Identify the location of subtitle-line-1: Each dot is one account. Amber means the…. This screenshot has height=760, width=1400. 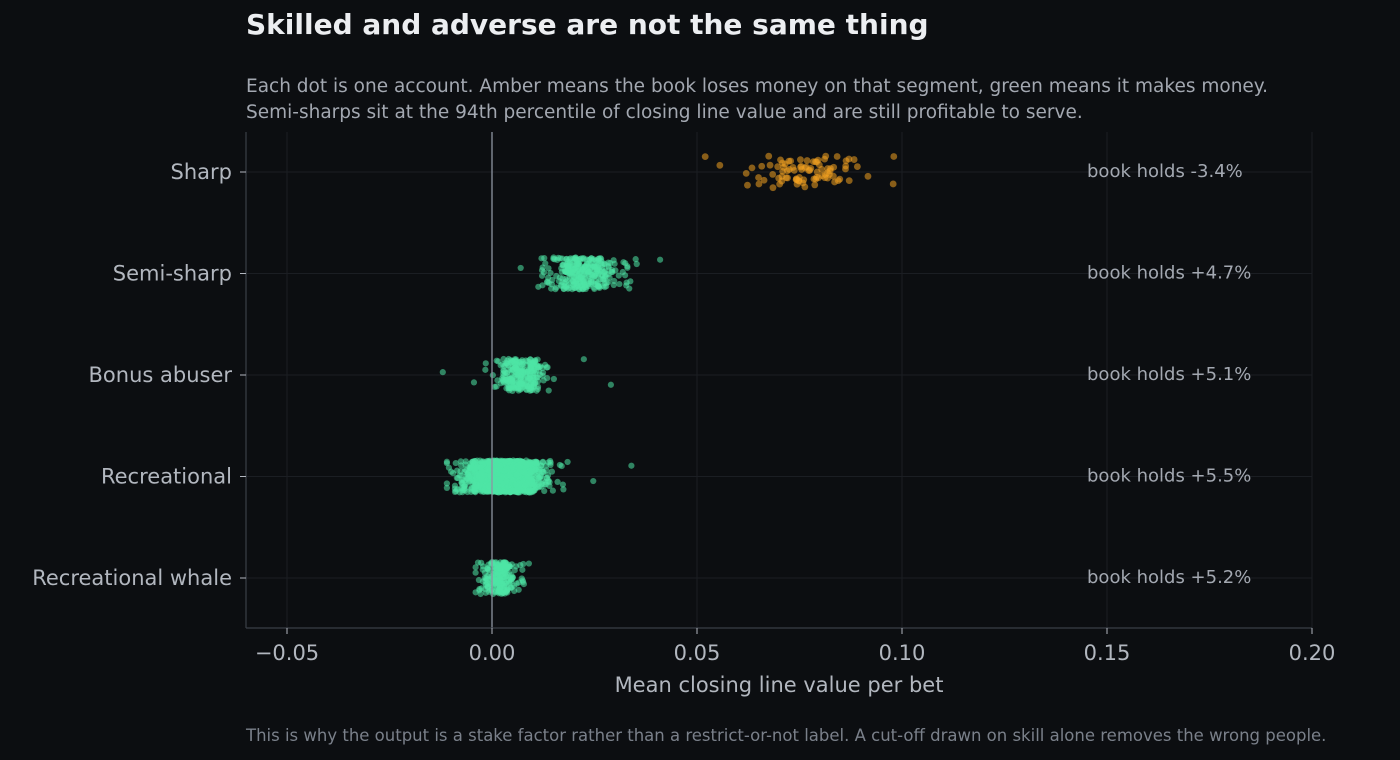
(757, 86).